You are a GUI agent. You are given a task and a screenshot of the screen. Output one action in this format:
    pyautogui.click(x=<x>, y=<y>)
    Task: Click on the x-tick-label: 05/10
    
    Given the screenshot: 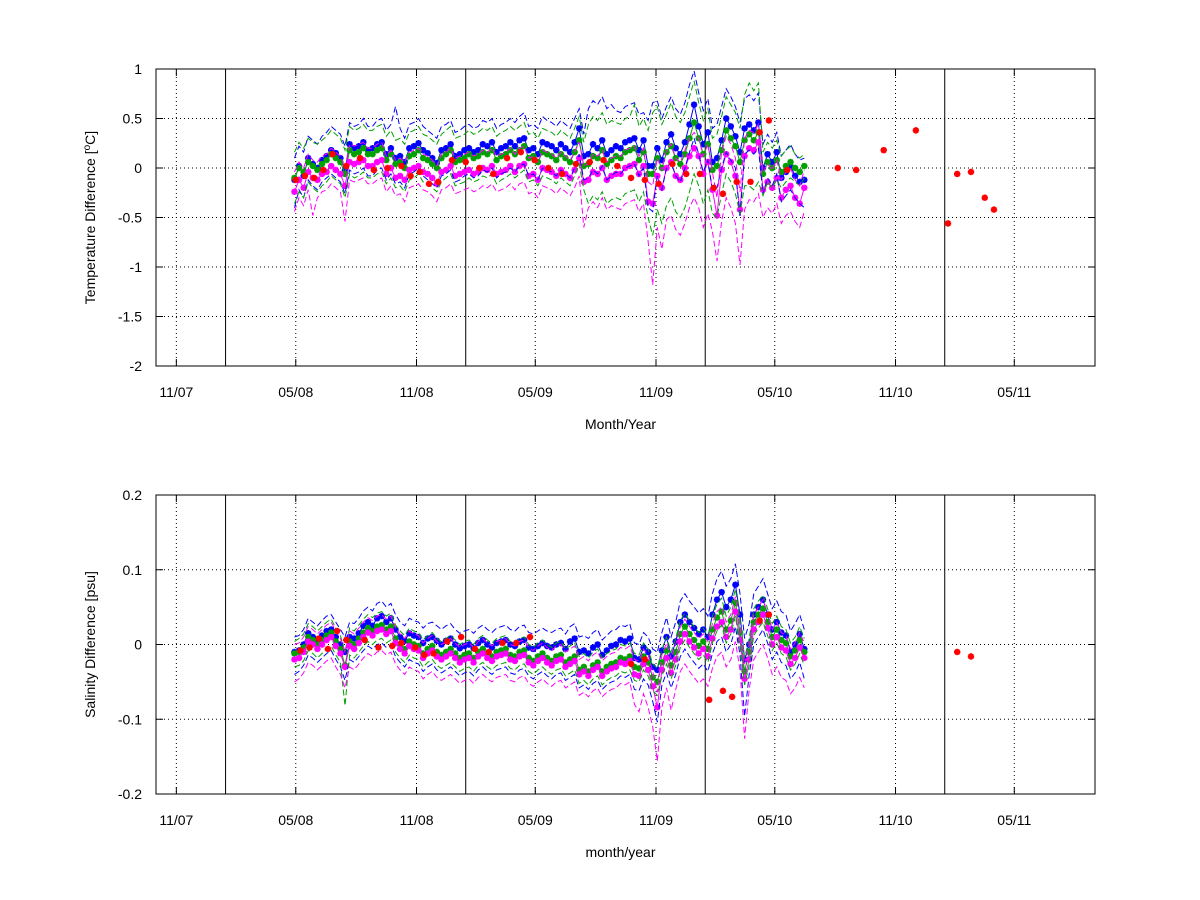 What is the action you would take?
    pyautogui.click(x=774, y=392)
    